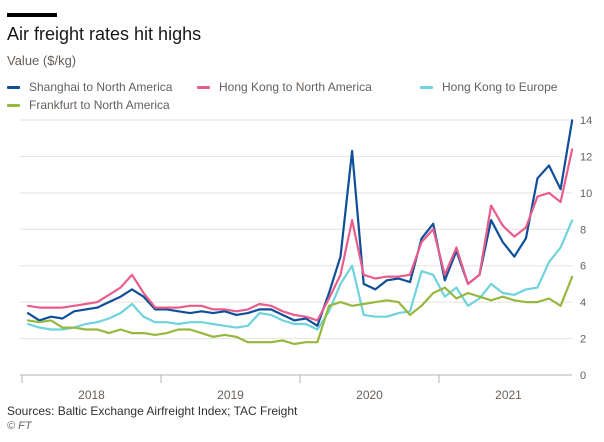 This screenshot has height=442, width=604. Describe the element at coordinates (89, 87) in the screenshot. I see `legend-item-shanghai: Shanghai to North America` at that location.